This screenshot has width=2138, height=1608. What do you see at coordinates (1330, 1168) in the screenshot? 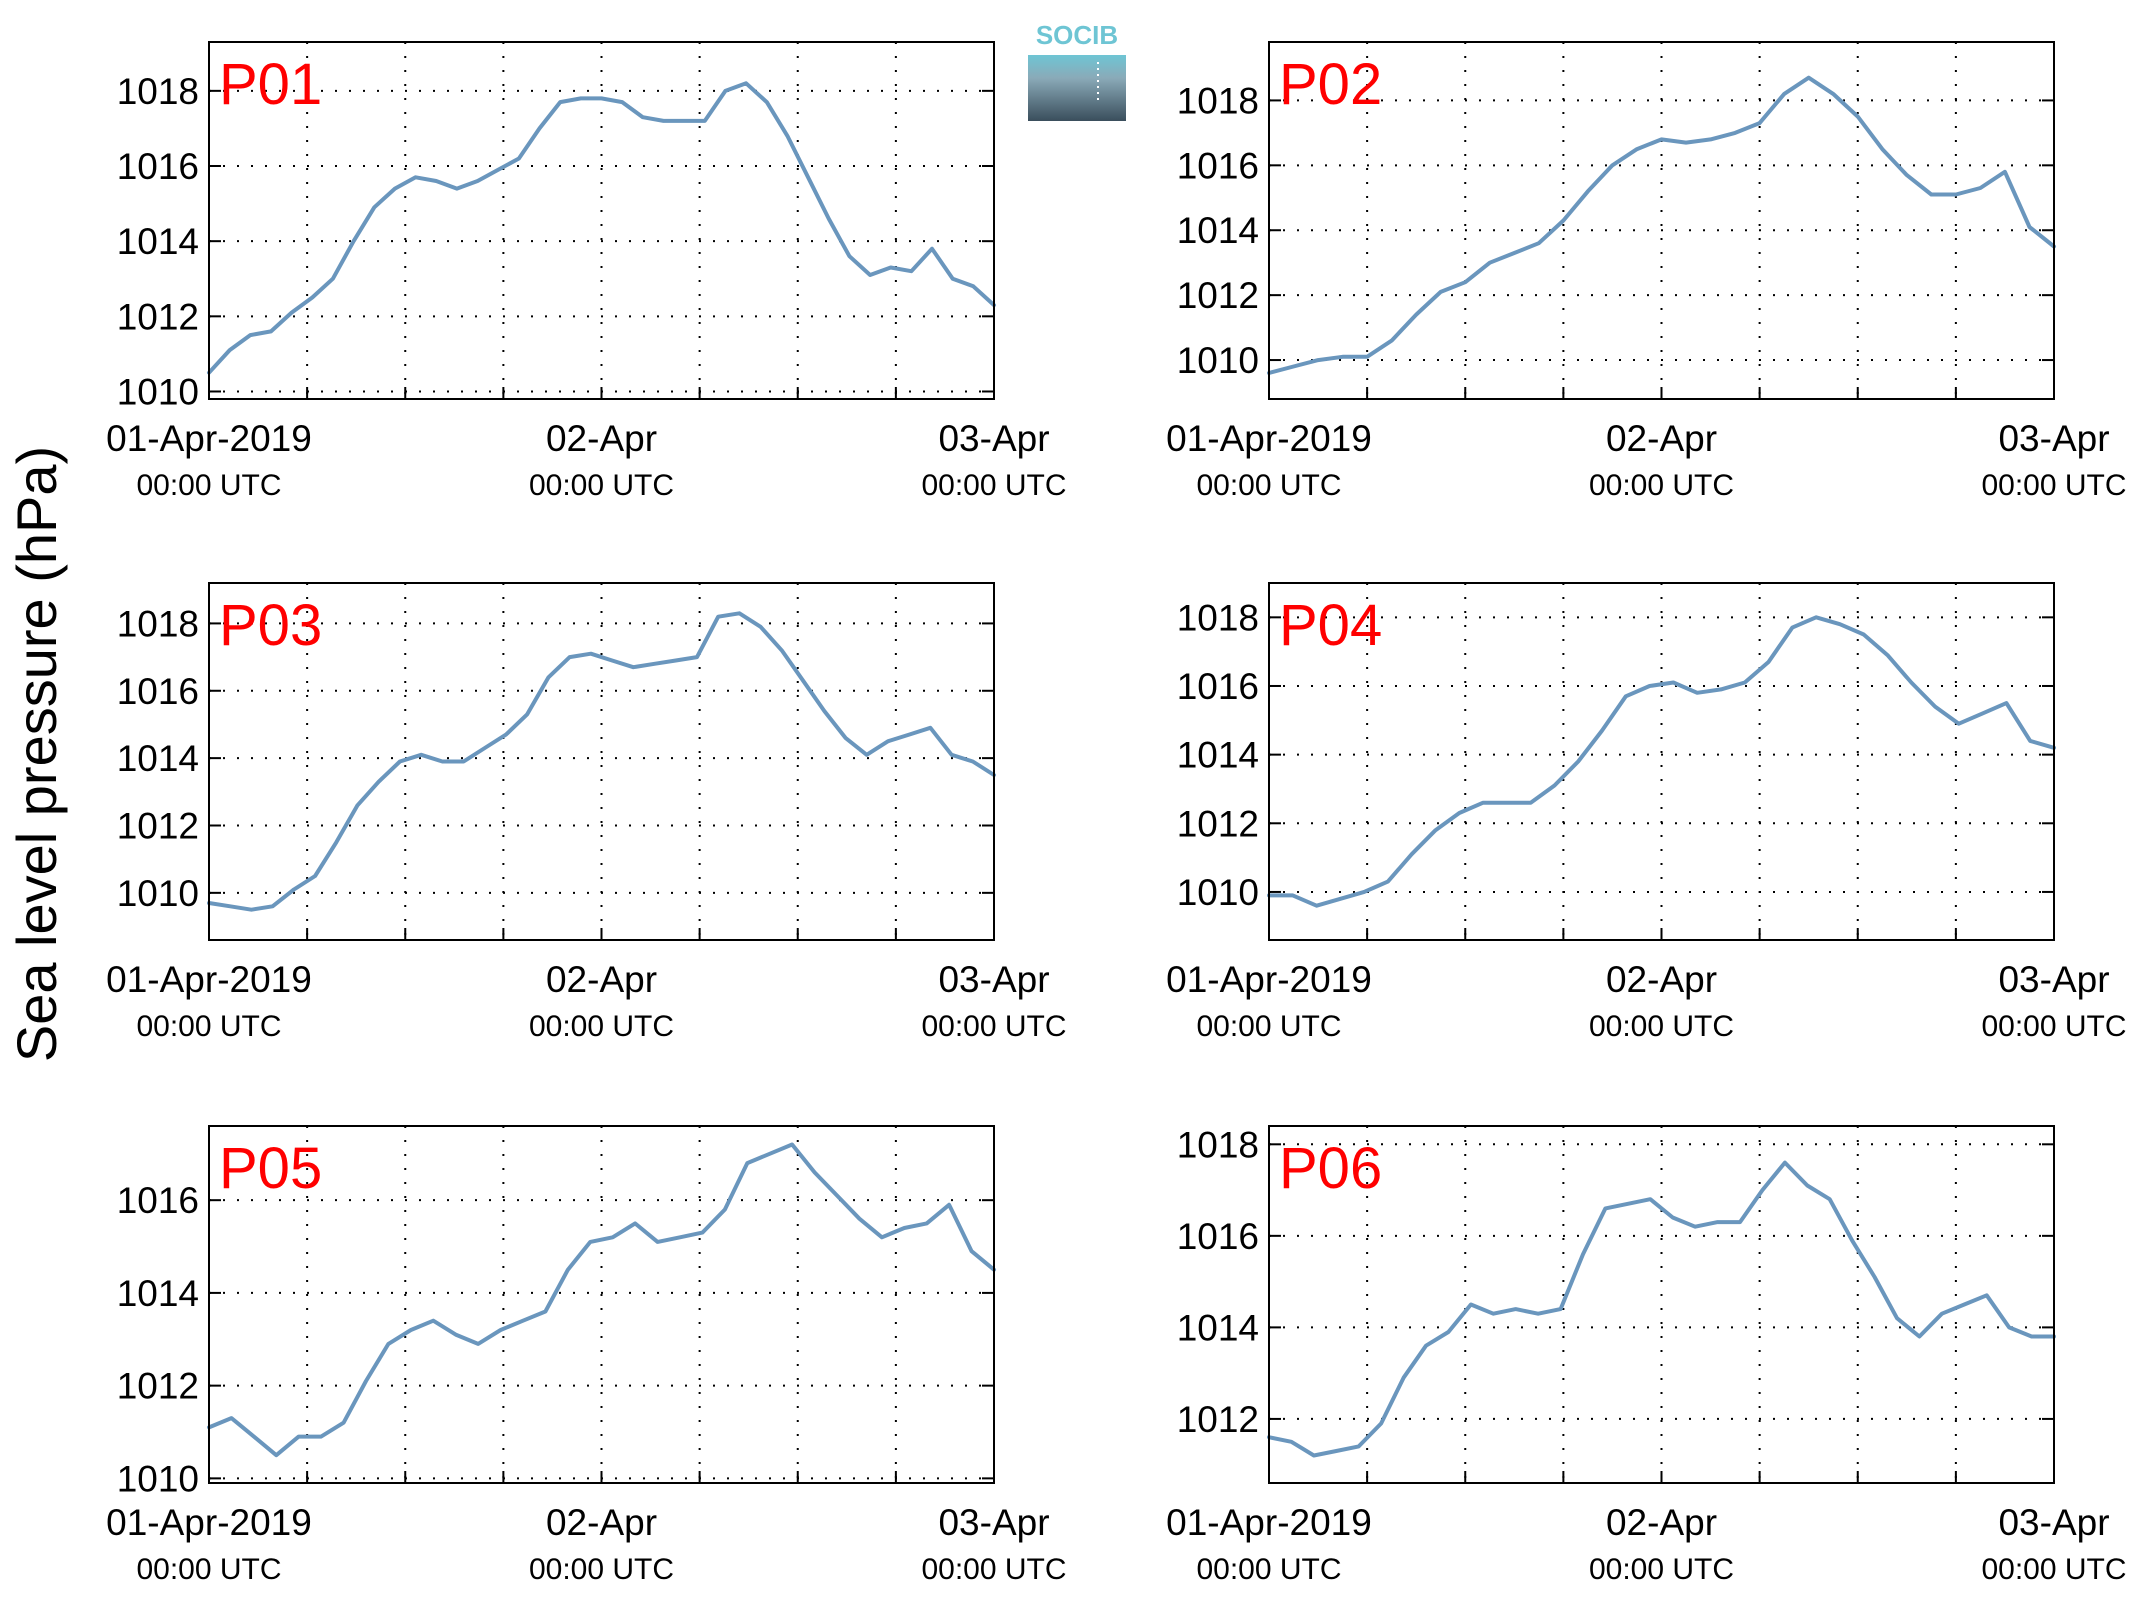
I see `panel-label: P06` at bounding box center [1330, 1168].